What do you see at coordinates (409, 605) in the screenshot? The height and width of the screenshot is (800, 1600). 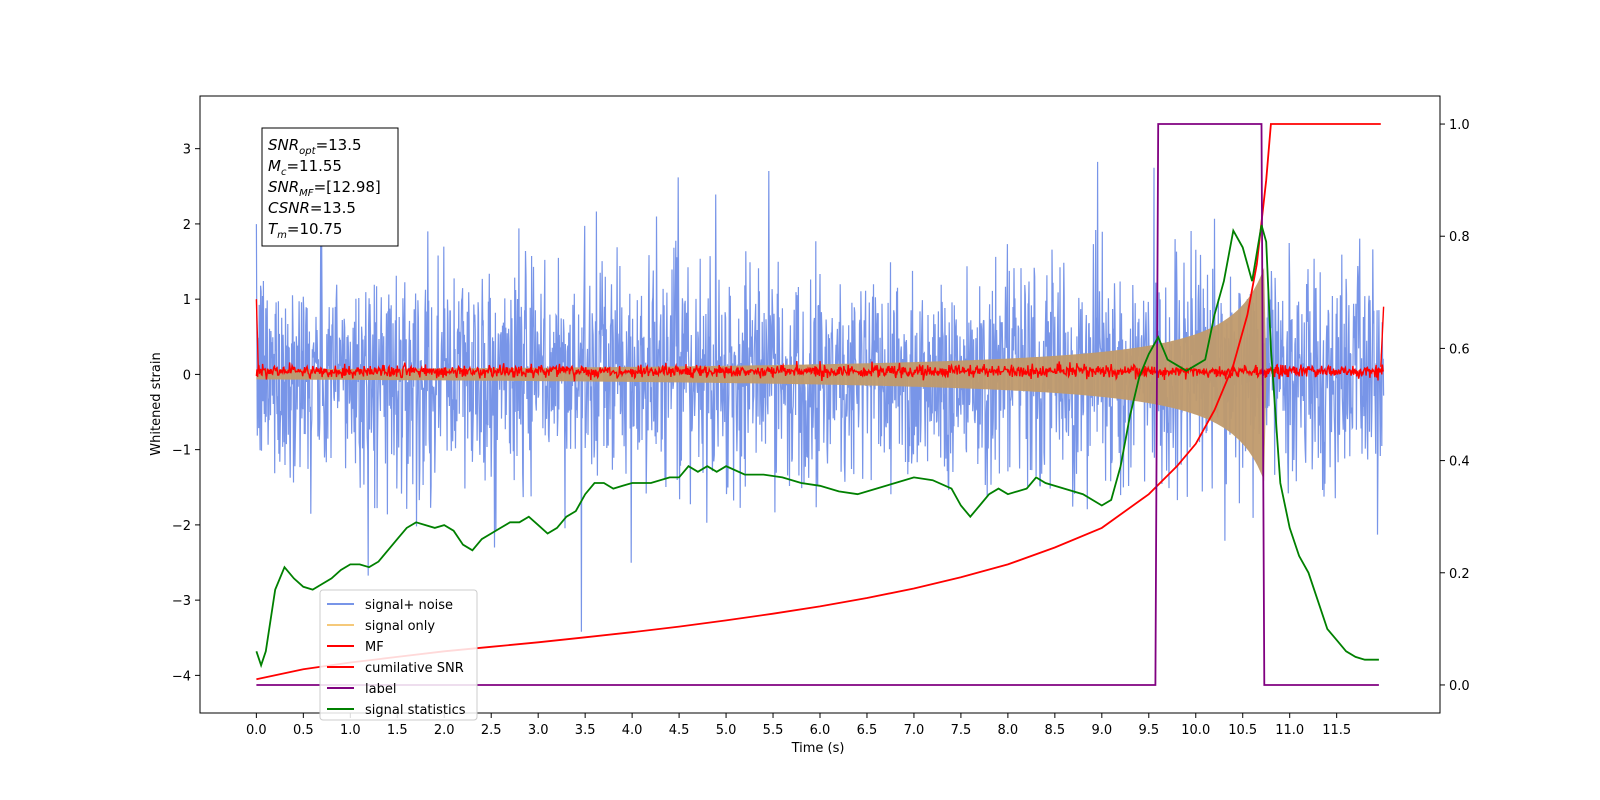 I see `legend-label: signal+ noise` at bounding box center [409, 605].